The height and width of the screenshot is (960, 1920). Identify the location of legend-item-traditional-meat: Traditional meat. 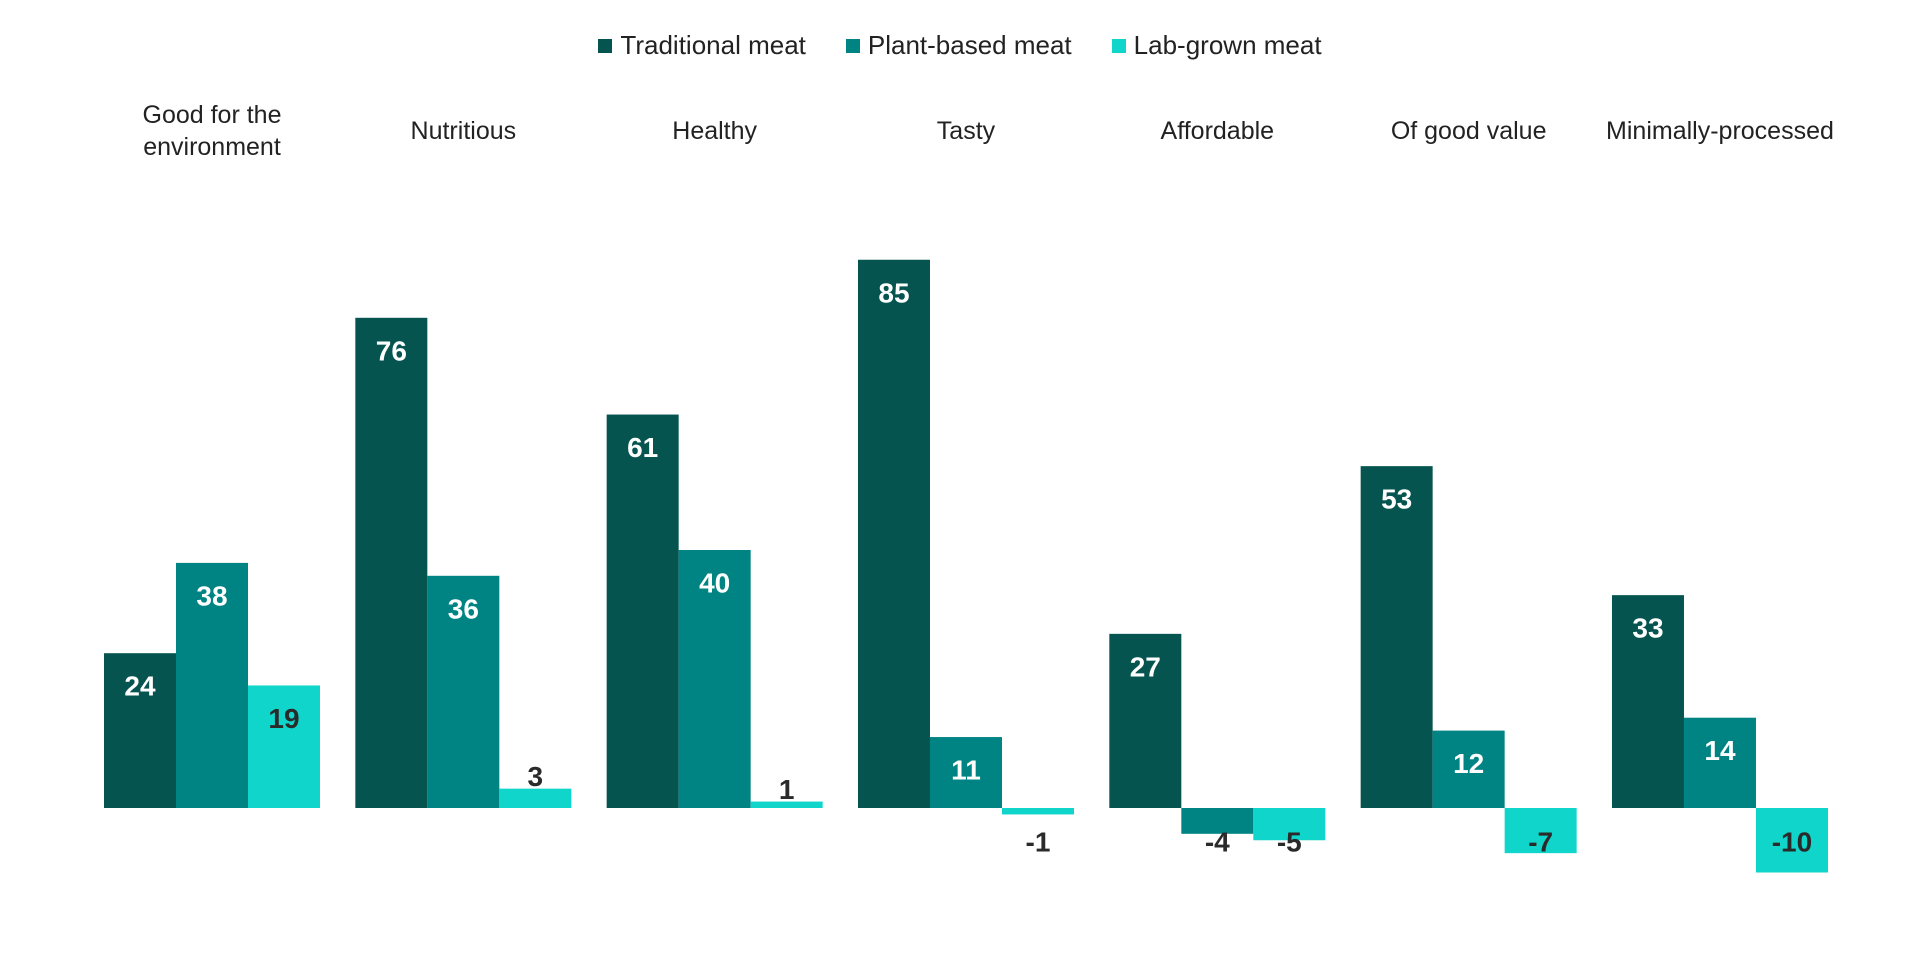
(702, 45).